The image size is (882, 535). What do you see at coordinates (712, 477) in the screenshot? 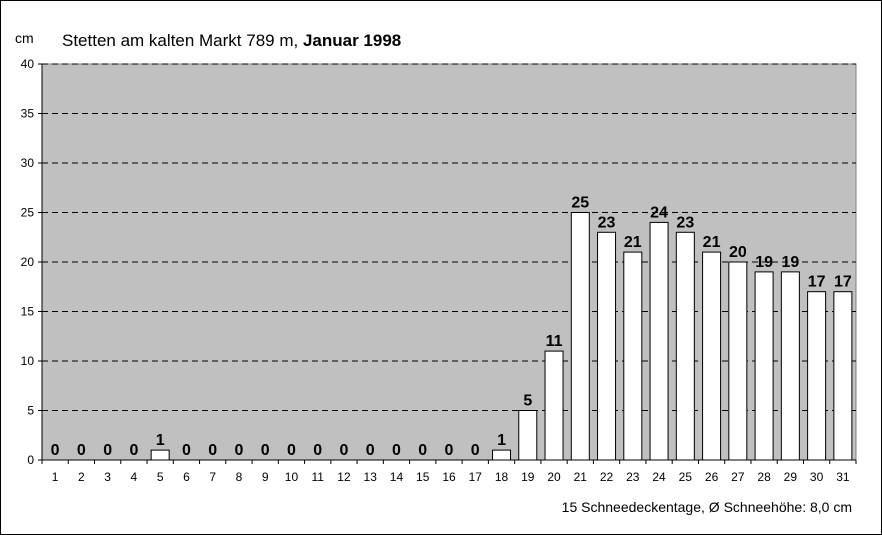
I see `x-tick-label: 26` at bounding box center [712, 477].